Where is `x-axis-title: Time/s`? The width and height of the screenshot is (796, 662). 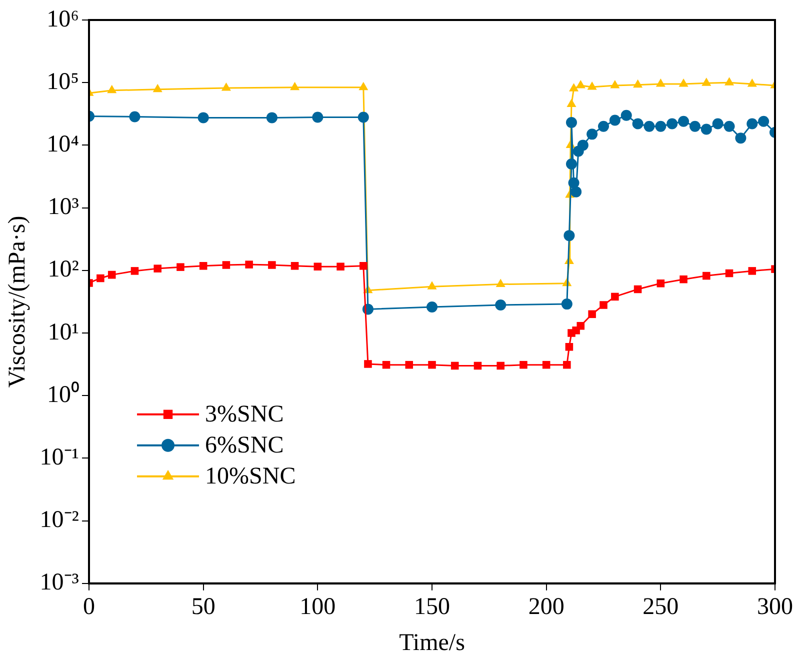
x-axis-title: Time/s is located at coordinates (432, 643).